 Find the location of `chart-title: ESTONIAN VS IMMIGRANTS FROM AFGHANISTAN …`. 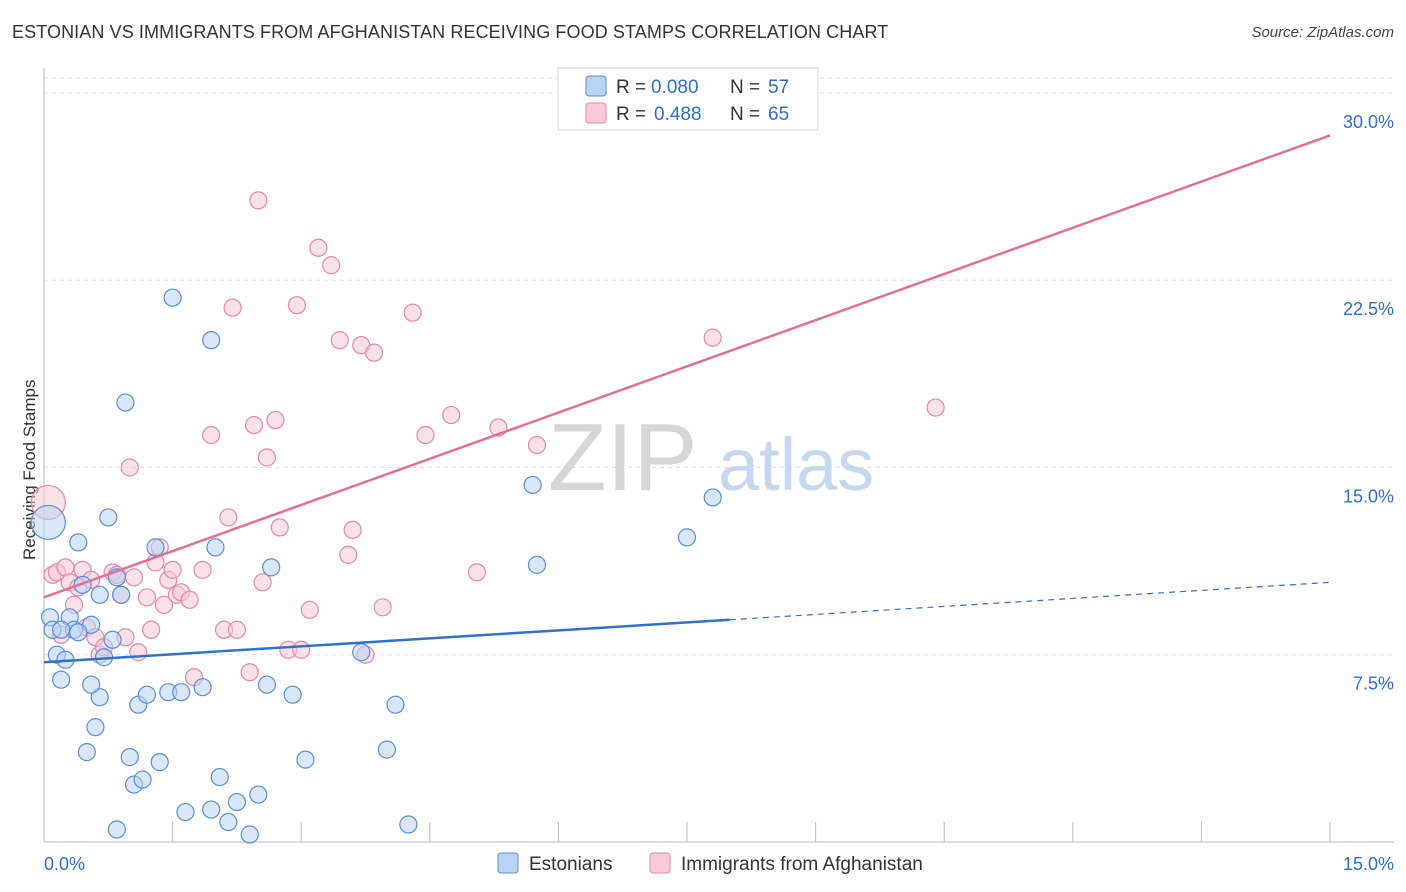

chart-title: ESTONIAN VS IMMIGRANTS FROM AFGHANISTAN … is located at coordinates (450, 32).